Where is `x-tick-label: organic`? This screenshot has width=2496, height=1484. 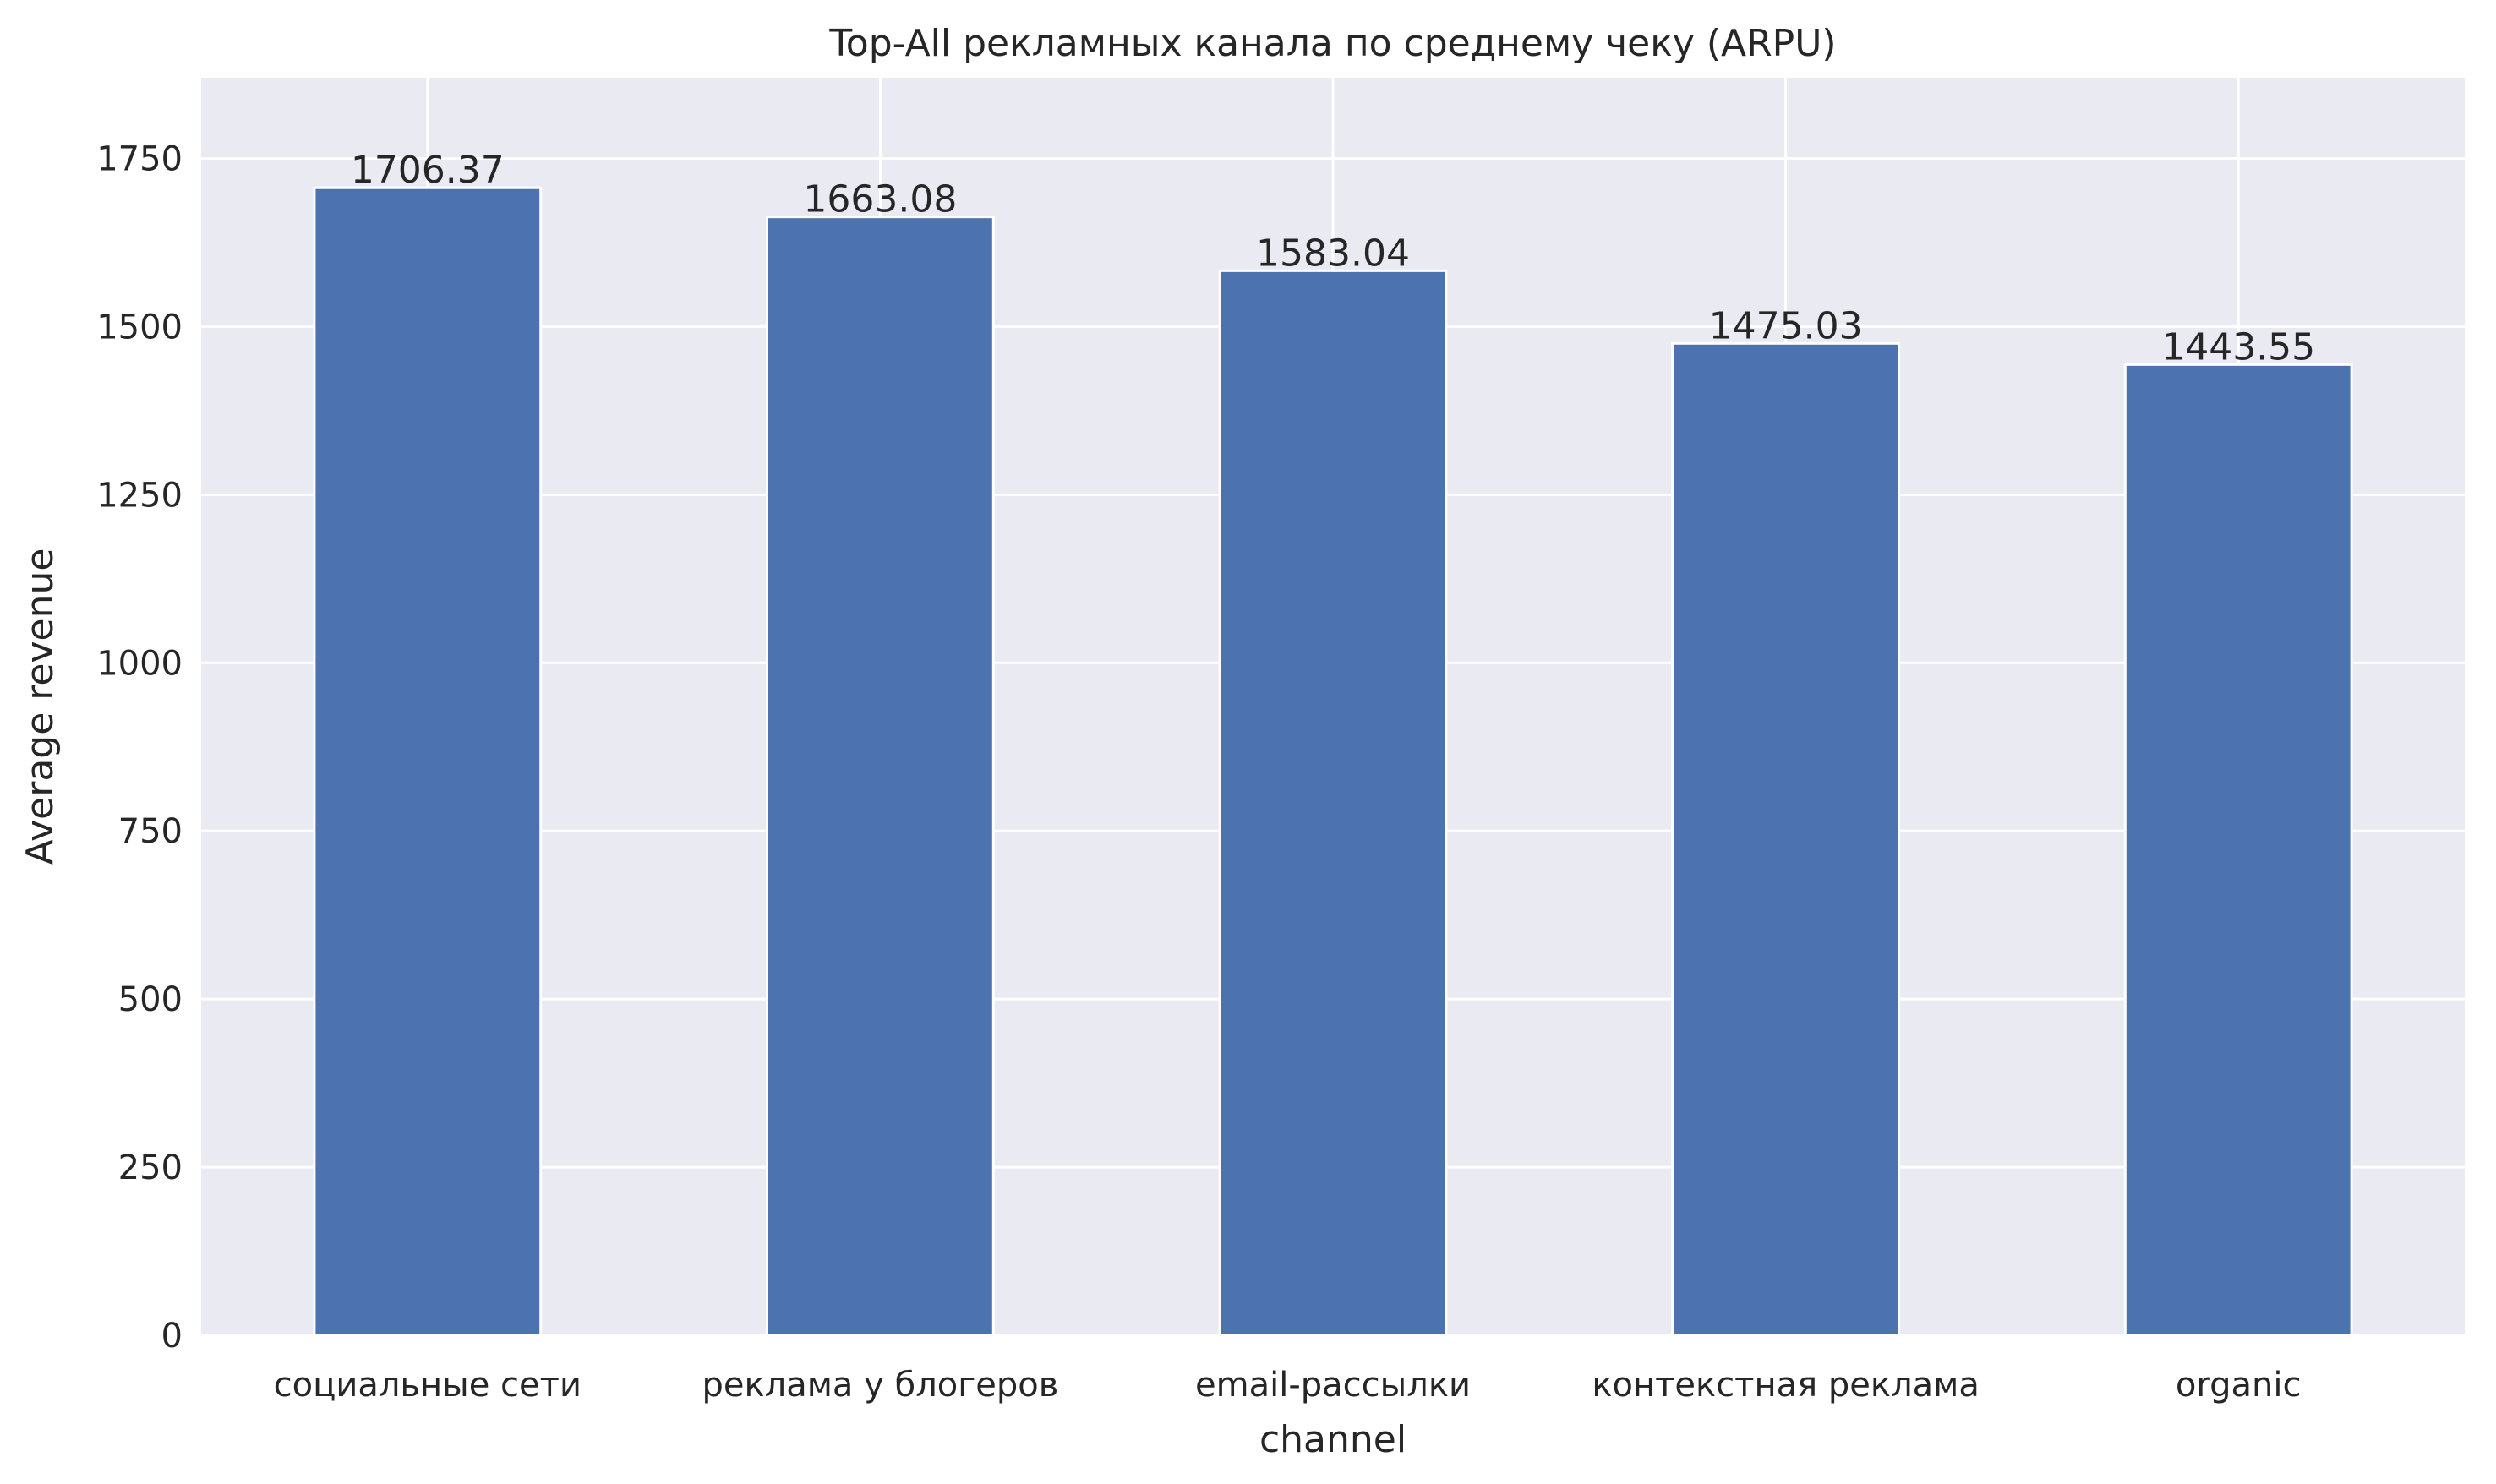 x-tick-label: organic is located at coordinates (2239, 1385).